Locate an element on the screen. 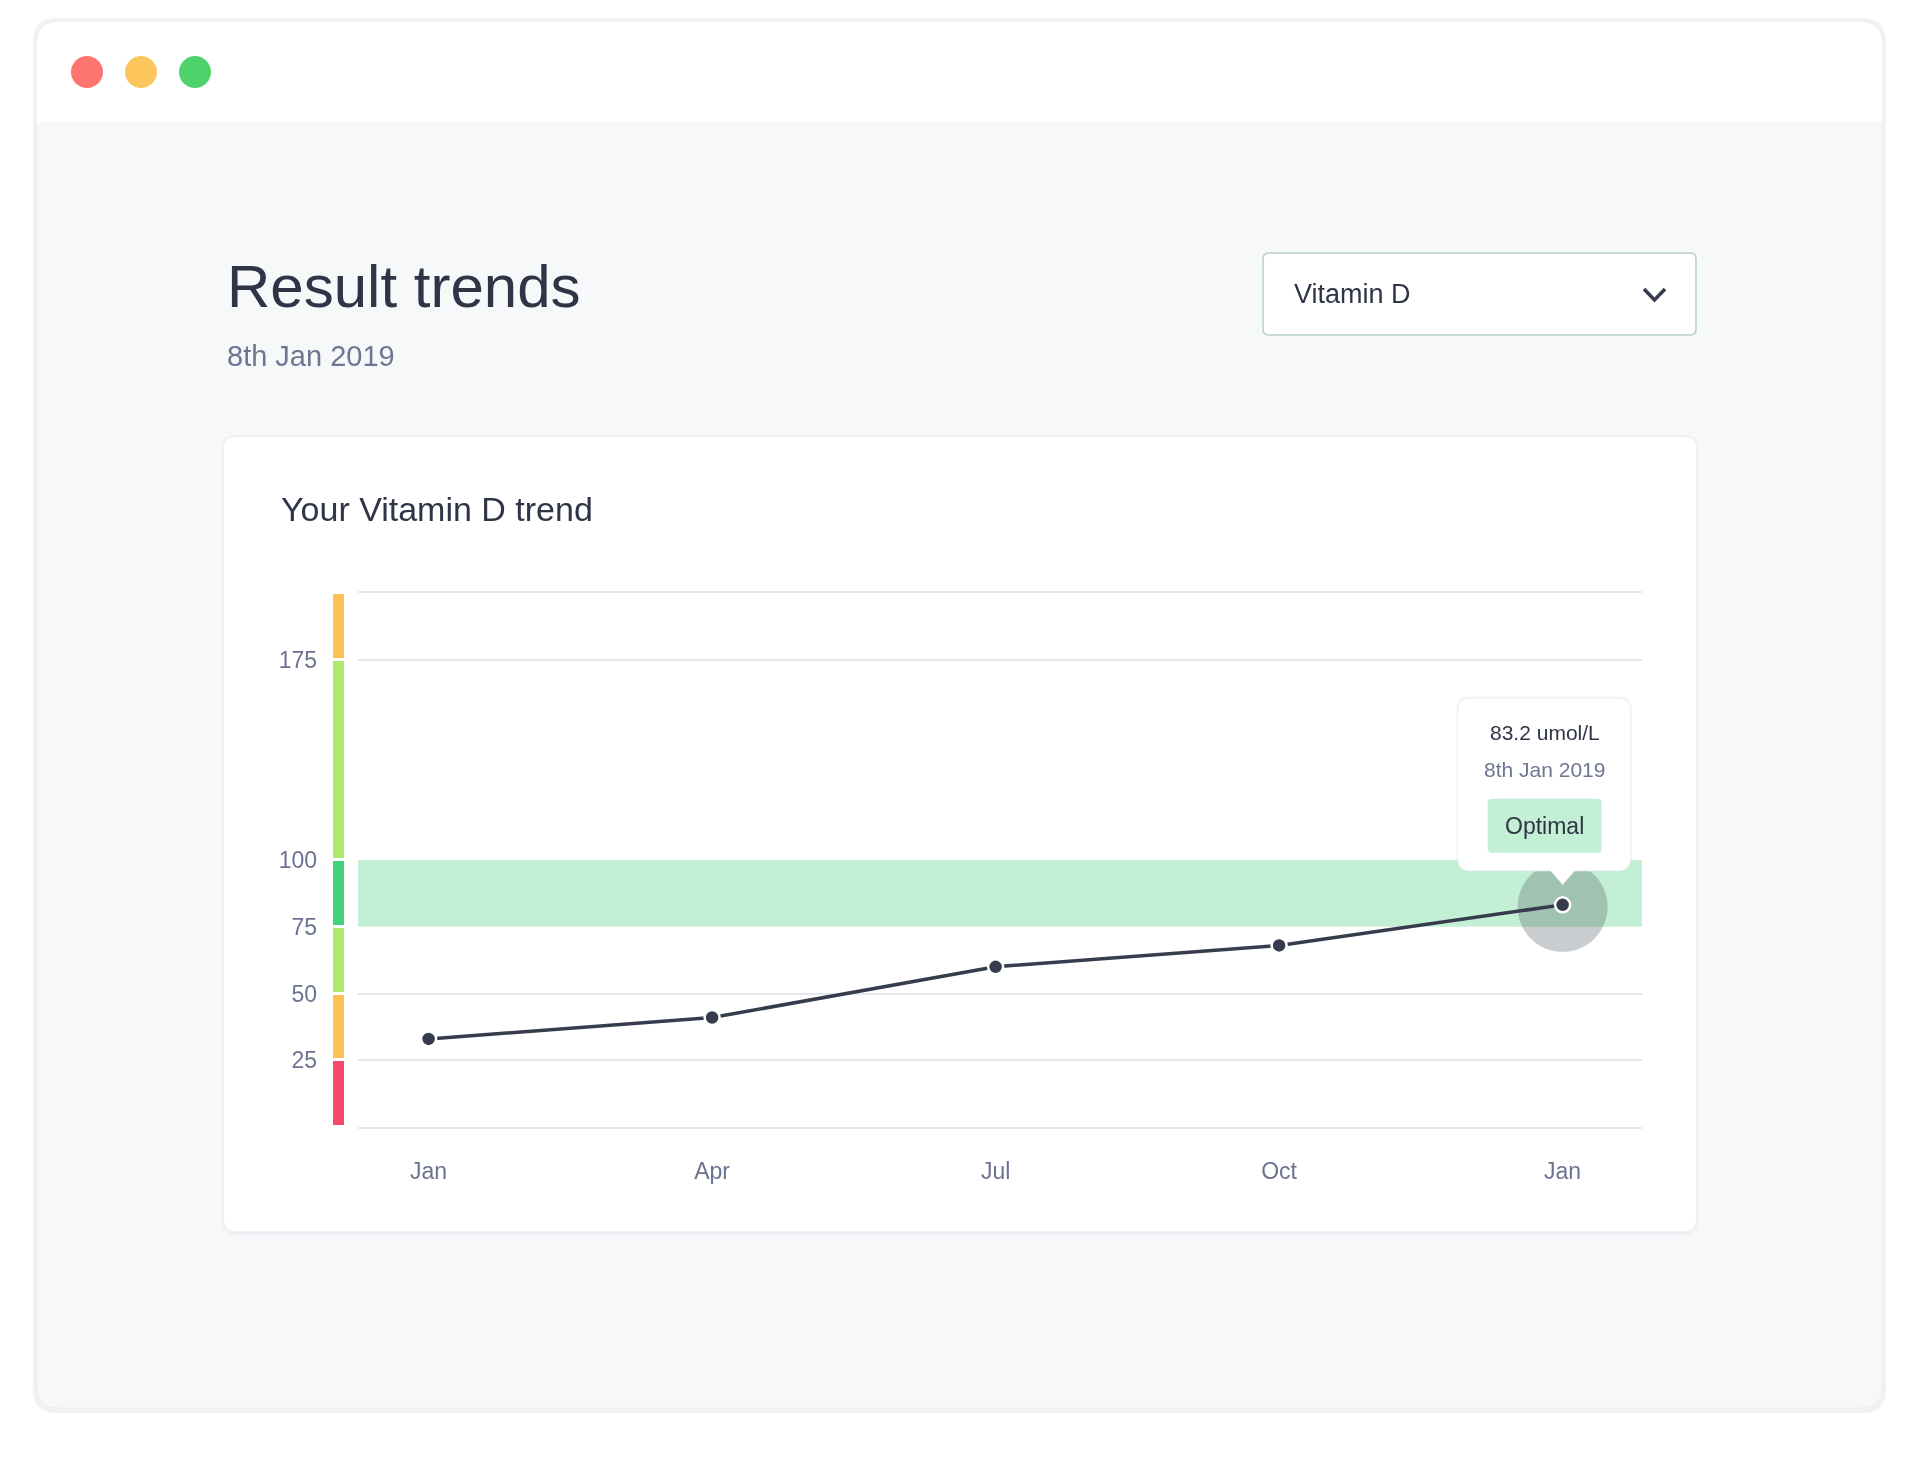 This screenshot has height=1461, width=1920. x-tick-label: Oct is located at coordinates (1279, 1170).